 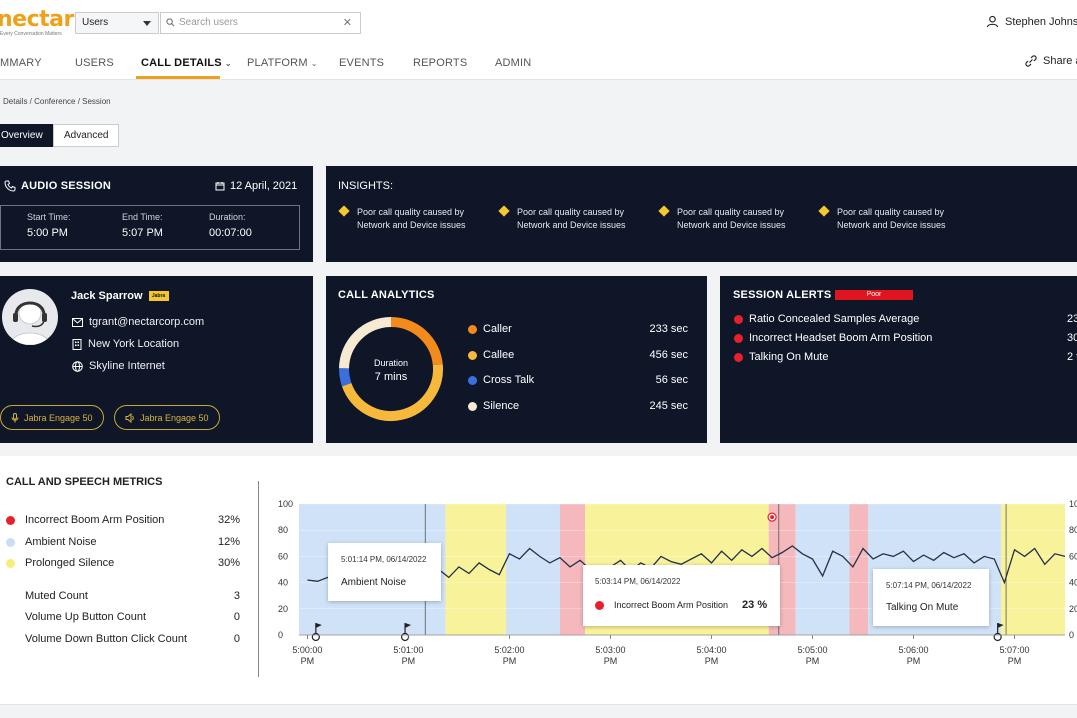 I want to click on profile-email: tgrant@nectarcorp.com, so click(x=138, y=322).